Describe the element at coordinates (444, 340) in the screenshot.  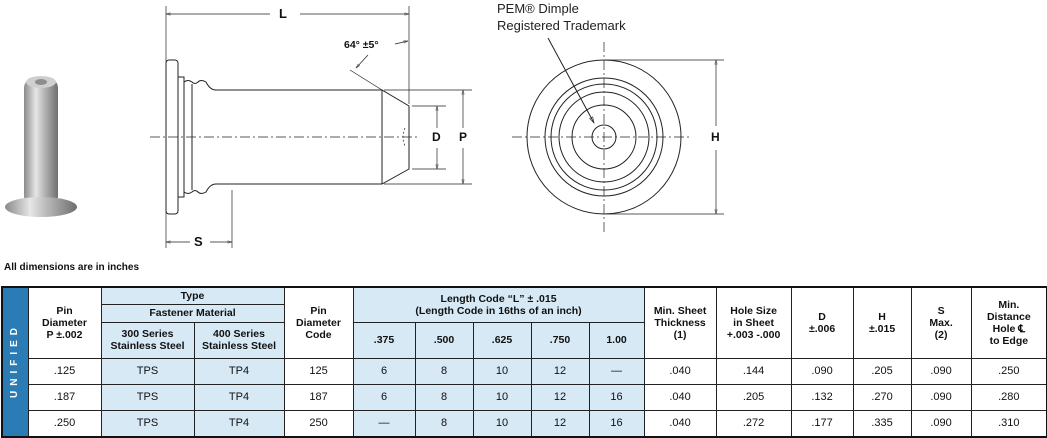
I see `hdr-length: .500` at that location.